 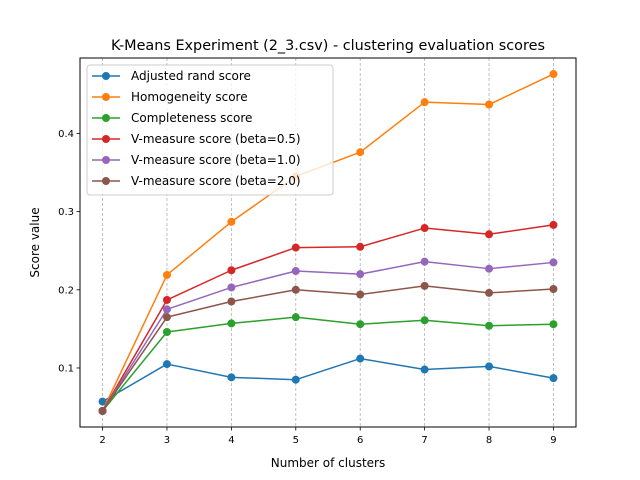 I want to click on x-axis-label: Number of clusters, so click(x=328, y=463).